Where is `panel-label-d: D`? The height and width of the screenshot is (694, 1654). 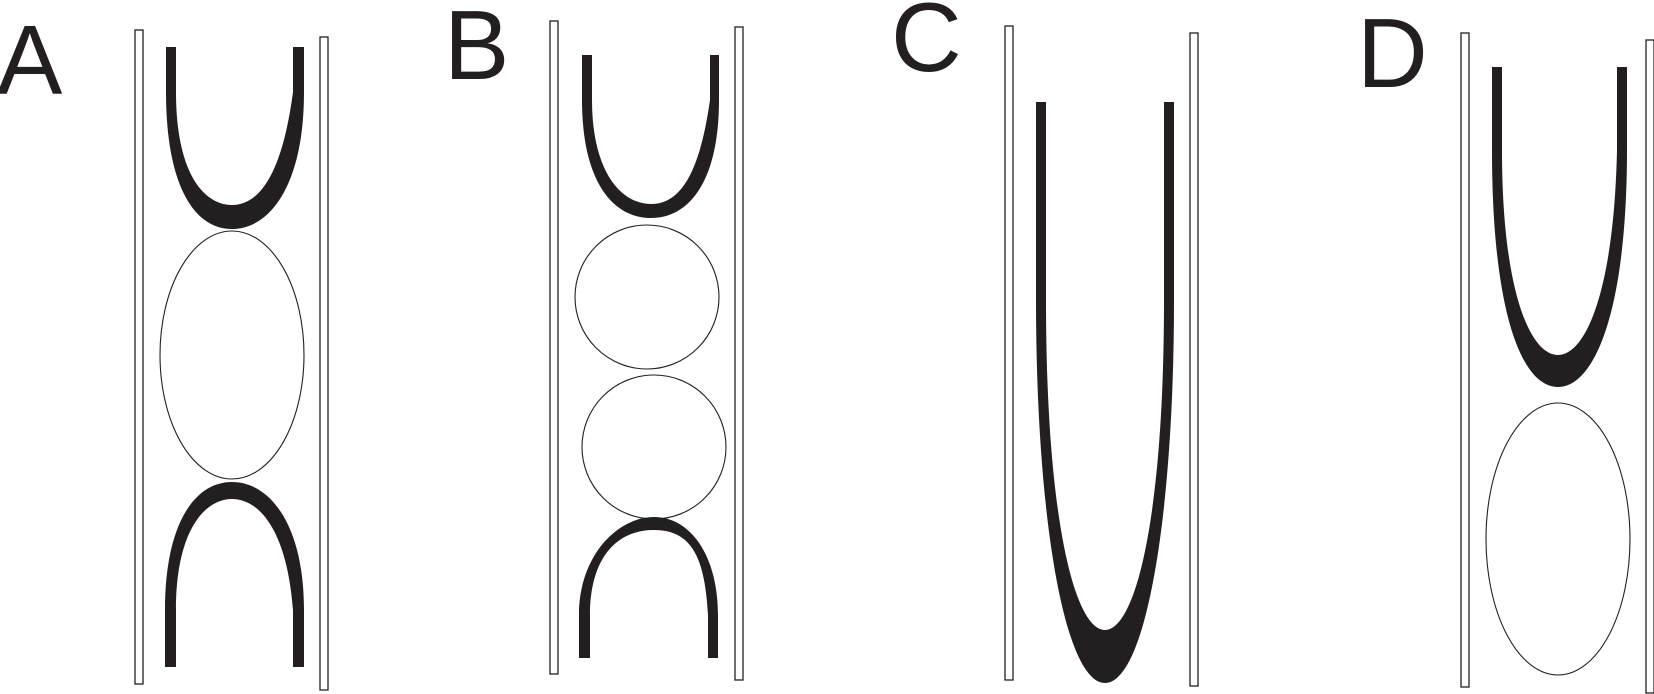
panel-label-d: D is located at coordinates (1392, 54).